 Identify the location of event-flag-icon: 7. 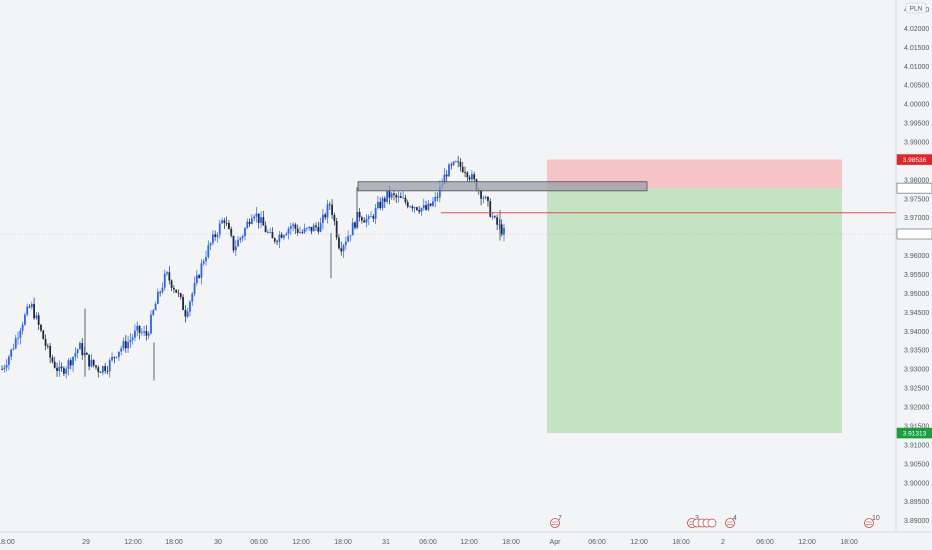
(556, 521).